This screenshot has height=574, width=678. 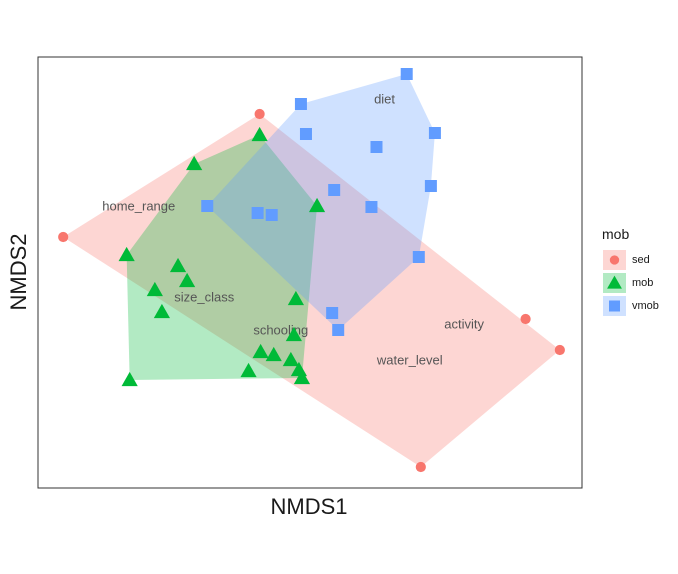 What do you see at coordinates (645, 306) in the screenshot?
I see `legend-label-vmob: vmob` at bounding box center [645, 306].